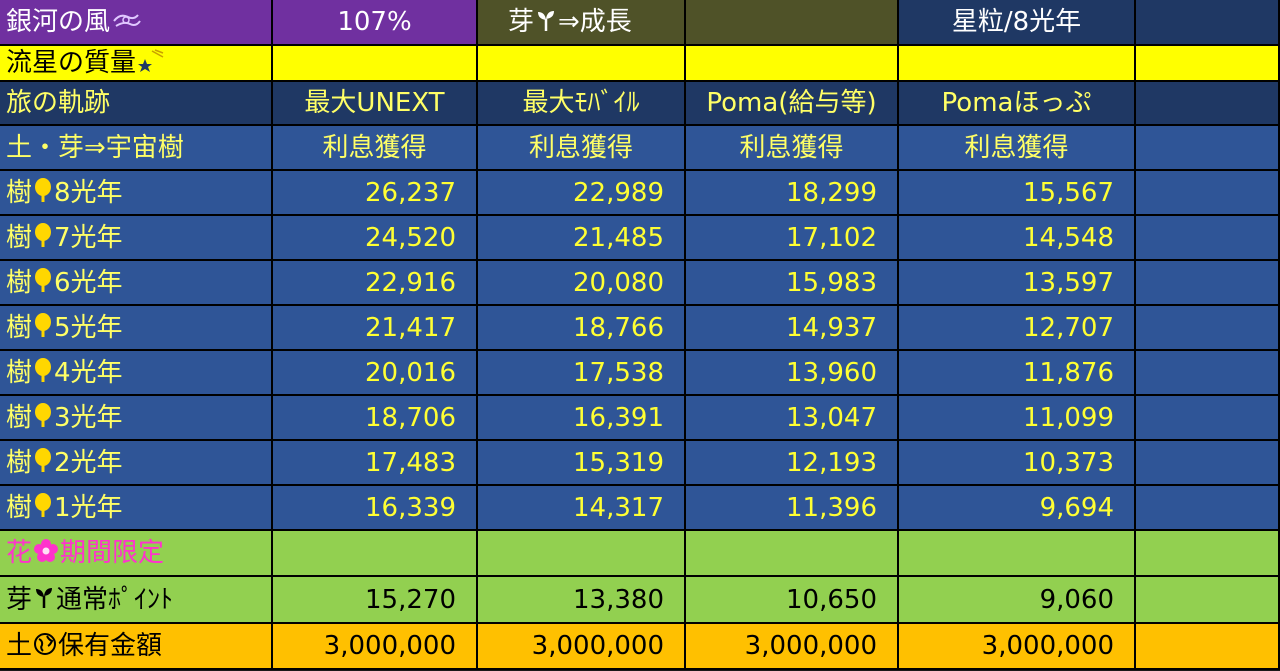 The width and height of the screenshot is (1280, 671). I want to click on tree-value-cell: 17,483, so click(375, 463).